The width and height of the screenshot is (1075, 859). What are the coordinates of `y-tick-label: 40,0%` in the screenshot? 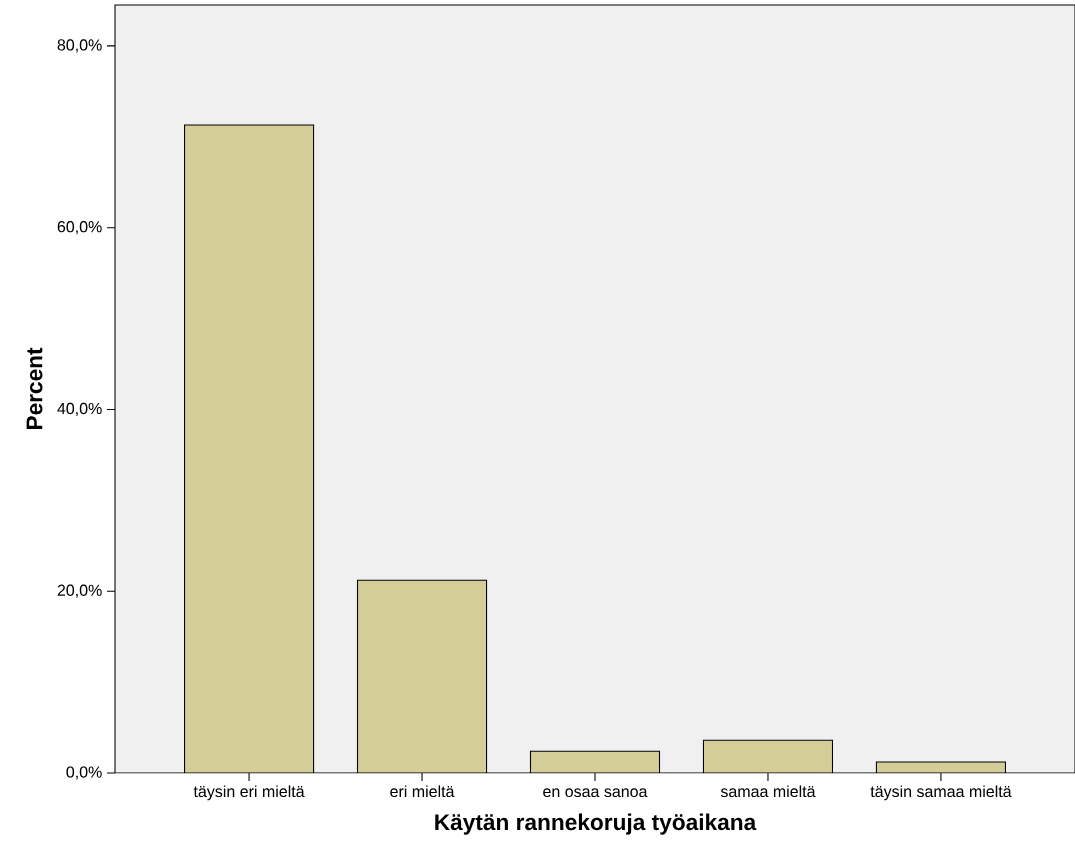 It's located at (79, 409).